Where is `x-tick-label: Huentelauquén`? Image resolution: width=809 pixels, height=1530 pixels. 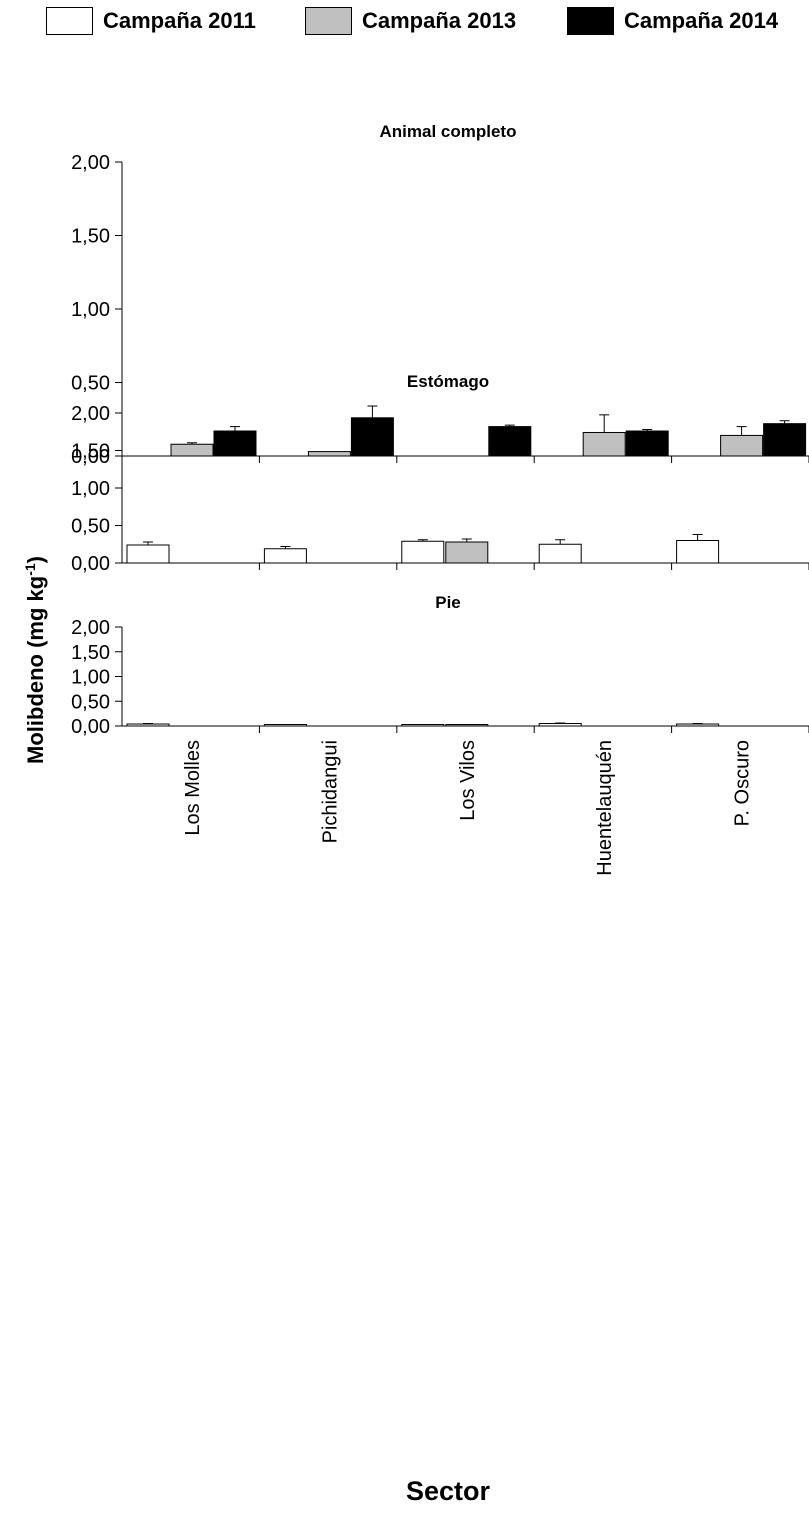
x-tick-label: Huentelauquén is located at coordinates (605, 808).